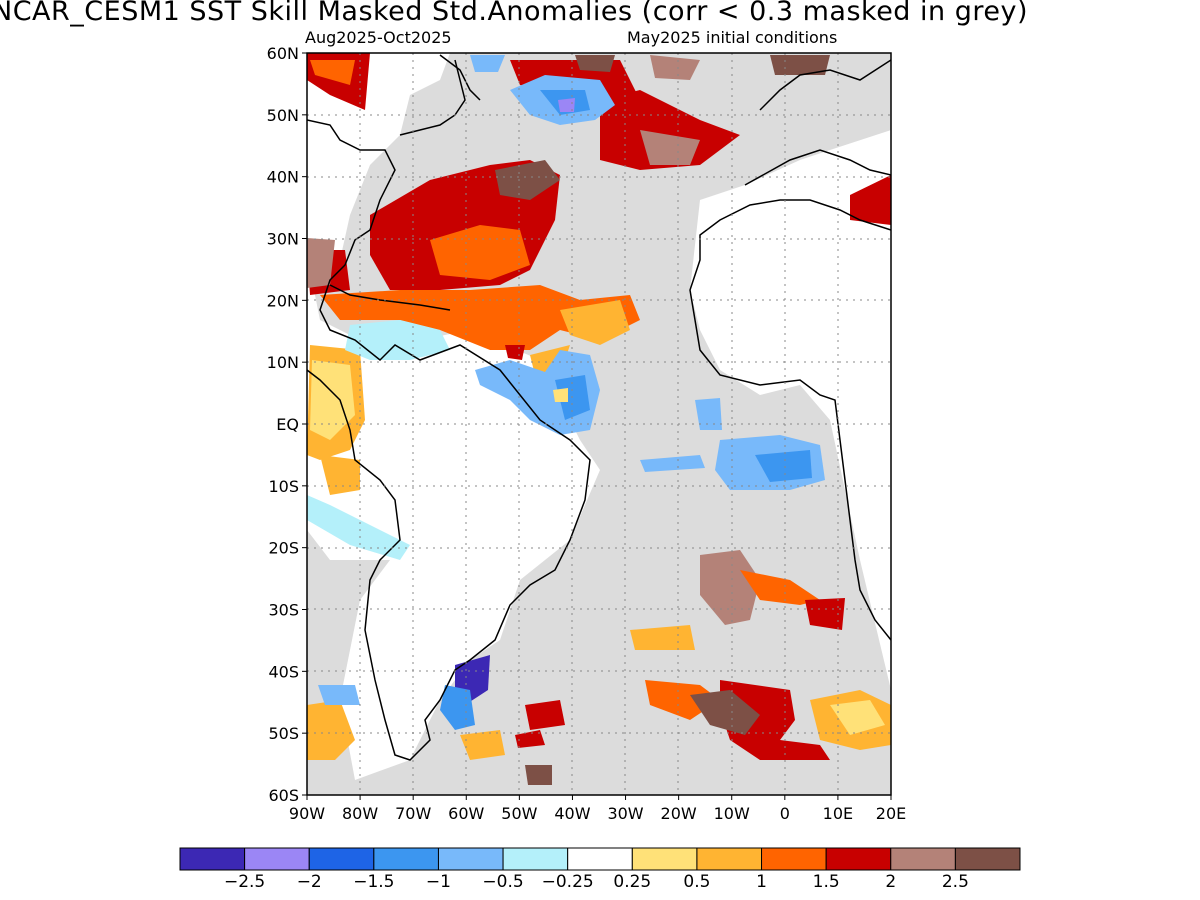 The image size is (1200, 900). I want to click on lat-label: 30S, so click(283, 610).